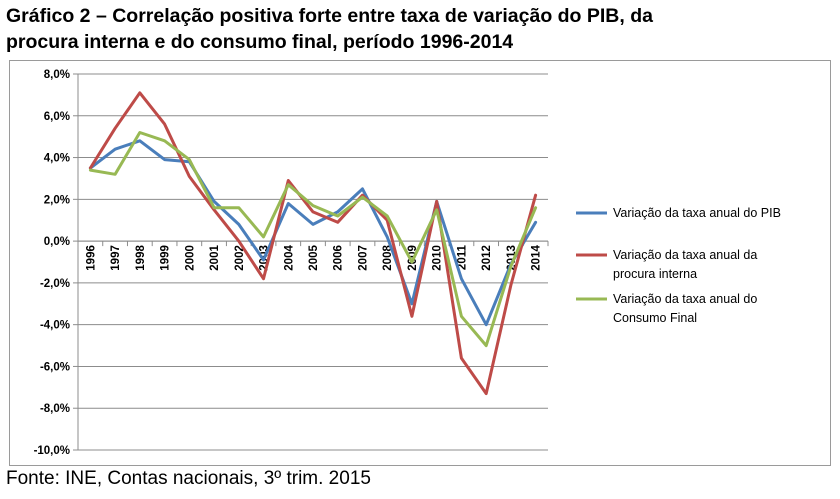  What do you see at coordinates (537, 258) in the screenshot?
I see `x-tick-label: 2014` at bounding box center [537, 258].